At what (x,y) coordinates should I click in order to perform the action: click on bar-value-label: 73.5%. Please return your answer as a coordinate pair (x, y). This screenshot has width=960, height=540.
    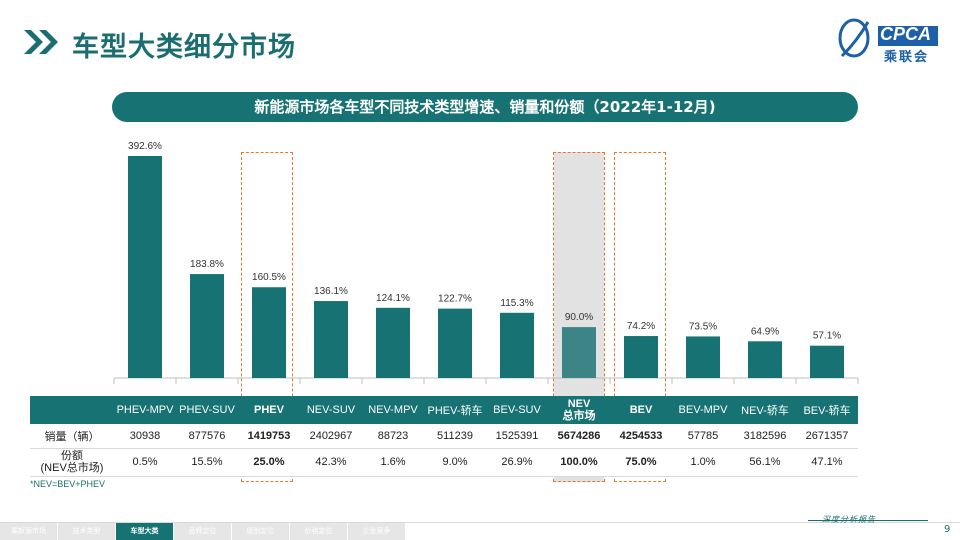
    Looking at the image, I should click on (703, 326).